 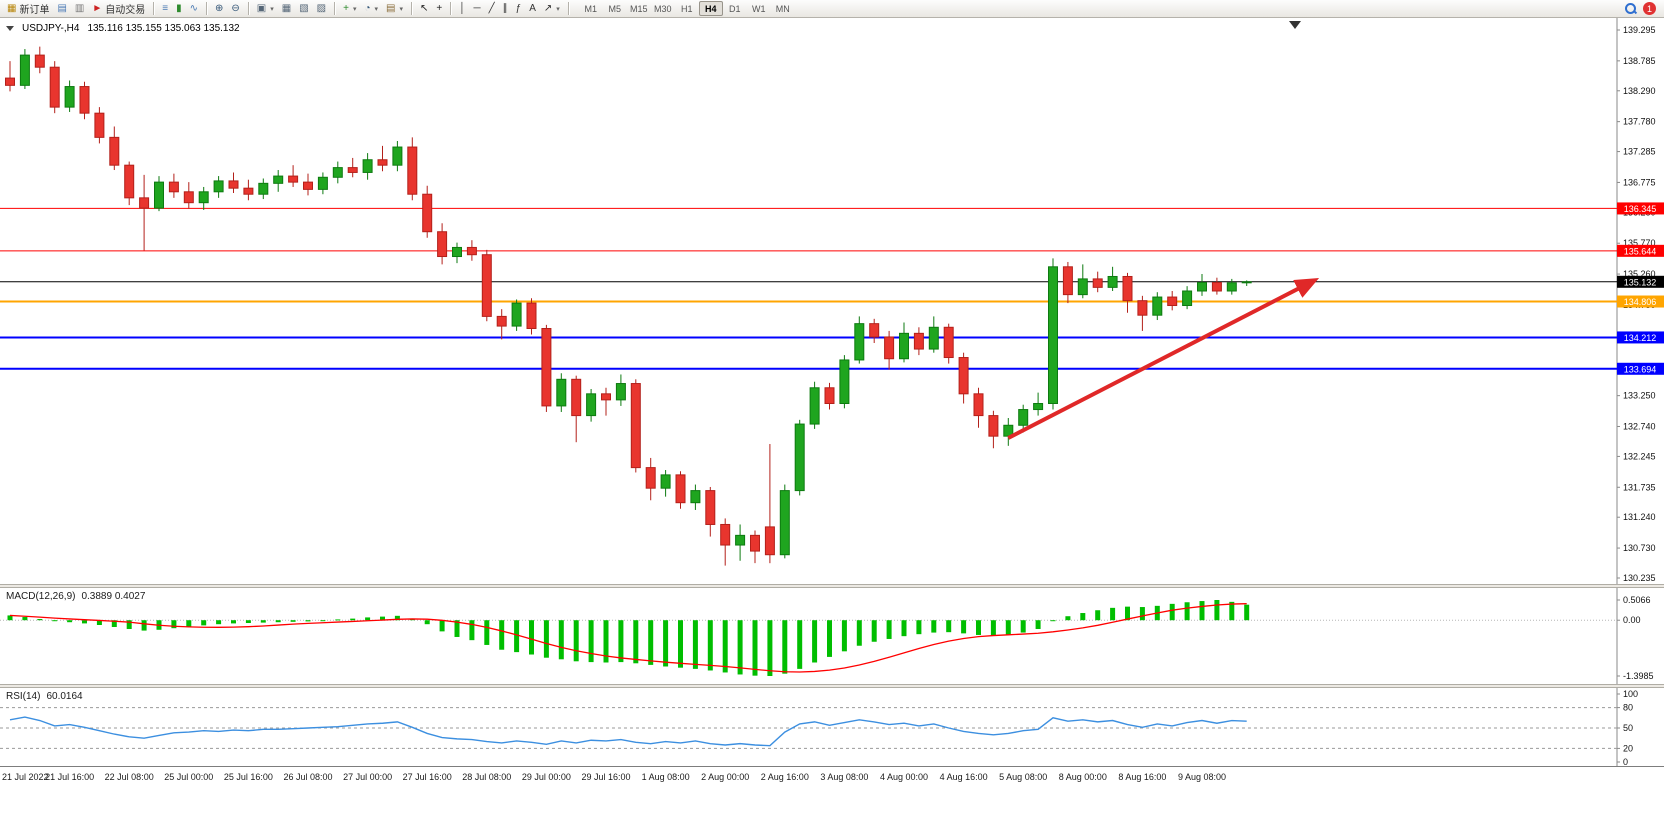 I want to click on trend-arrow, so click(x=1163, y=358).